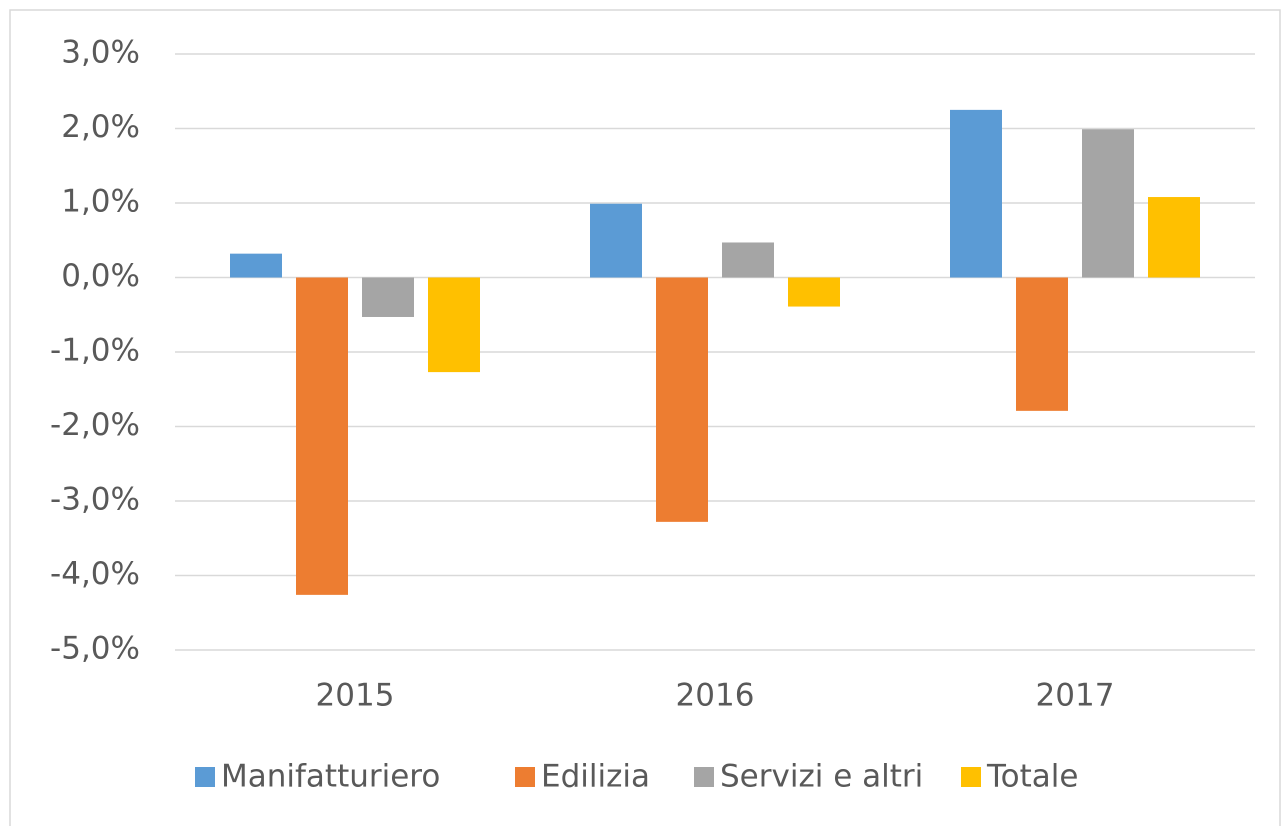  What do you see at coordinates (95, 649) in the screenshot?
I see `y-tick-label: -5,0%` at bounding box center [95, 649].